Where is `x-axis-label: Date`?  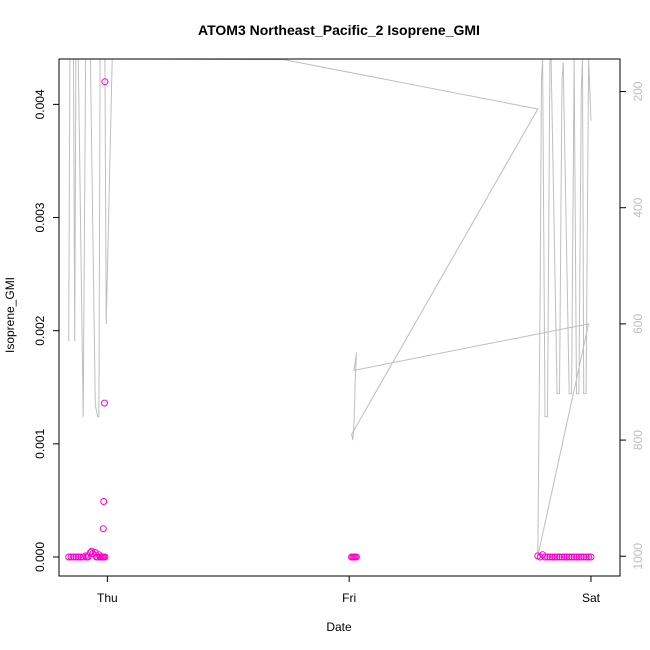 x-axis-label: Date is located at coordinates (339, 627).